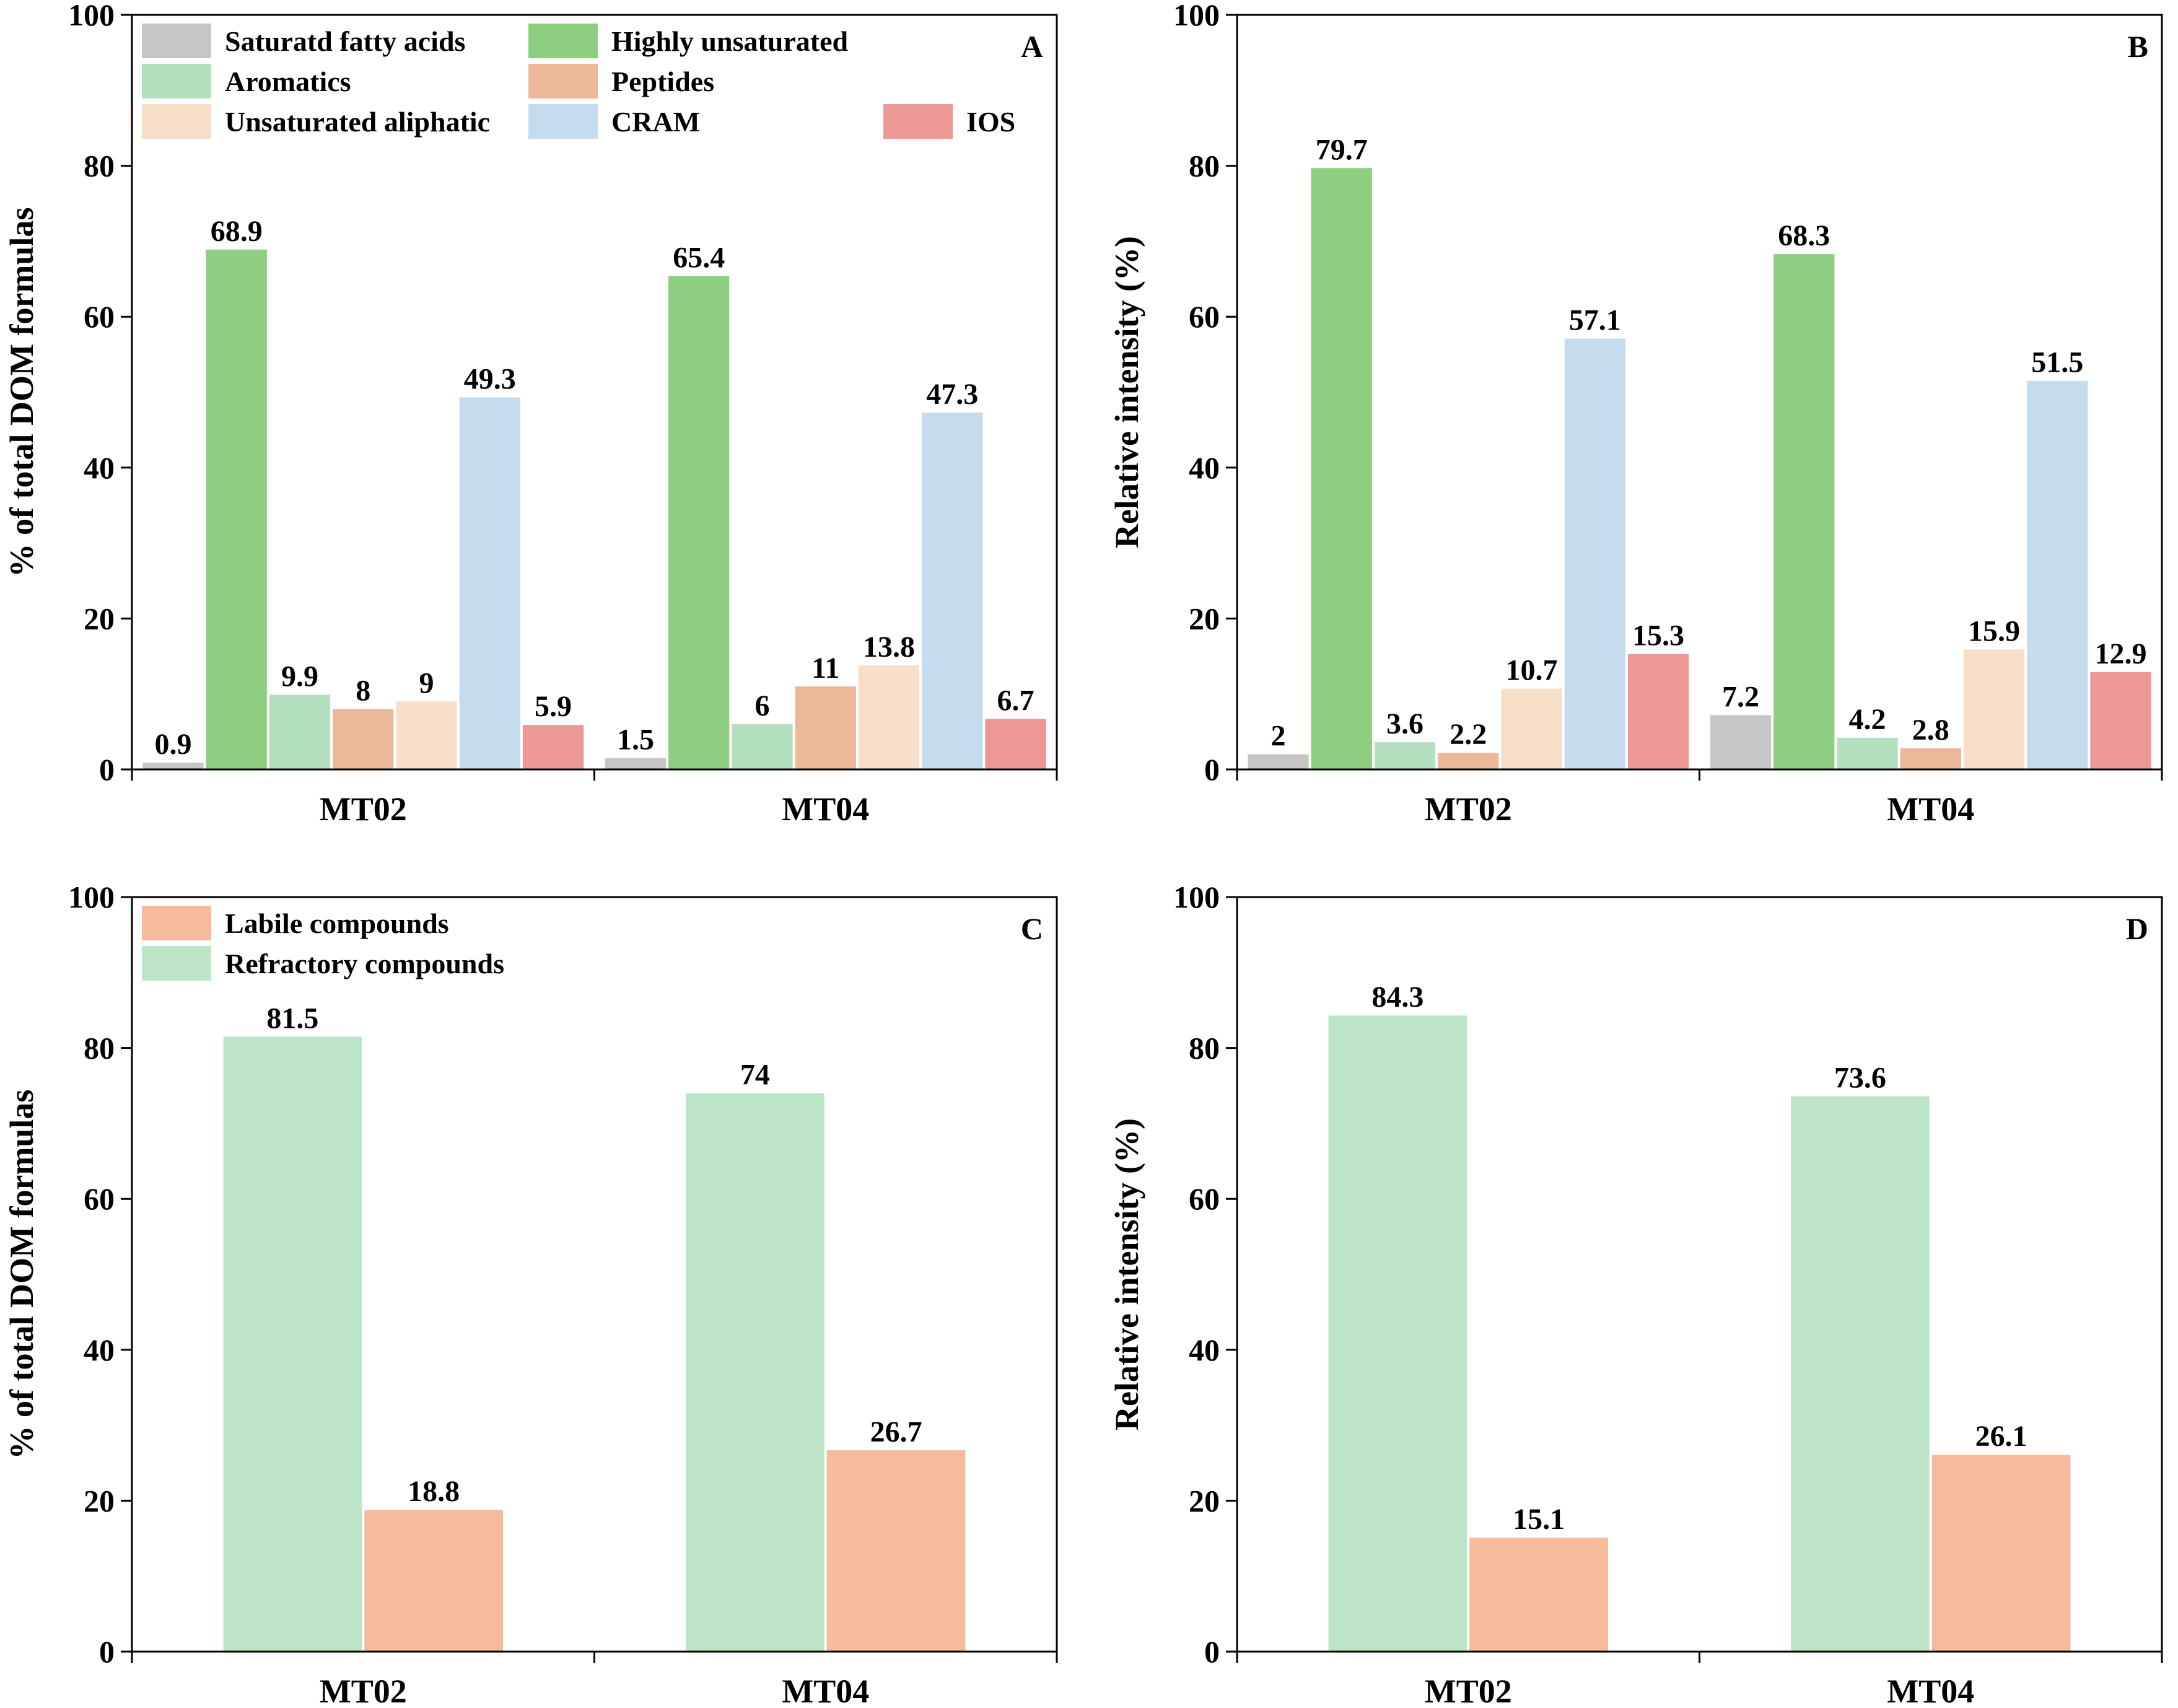 The width and height of the screenshot is (2178, 1708). What do you see at coordinates (1658, 636) in the screenshot?
I see `bar-value-label: 15.3` at bounding box center [1658, 636].